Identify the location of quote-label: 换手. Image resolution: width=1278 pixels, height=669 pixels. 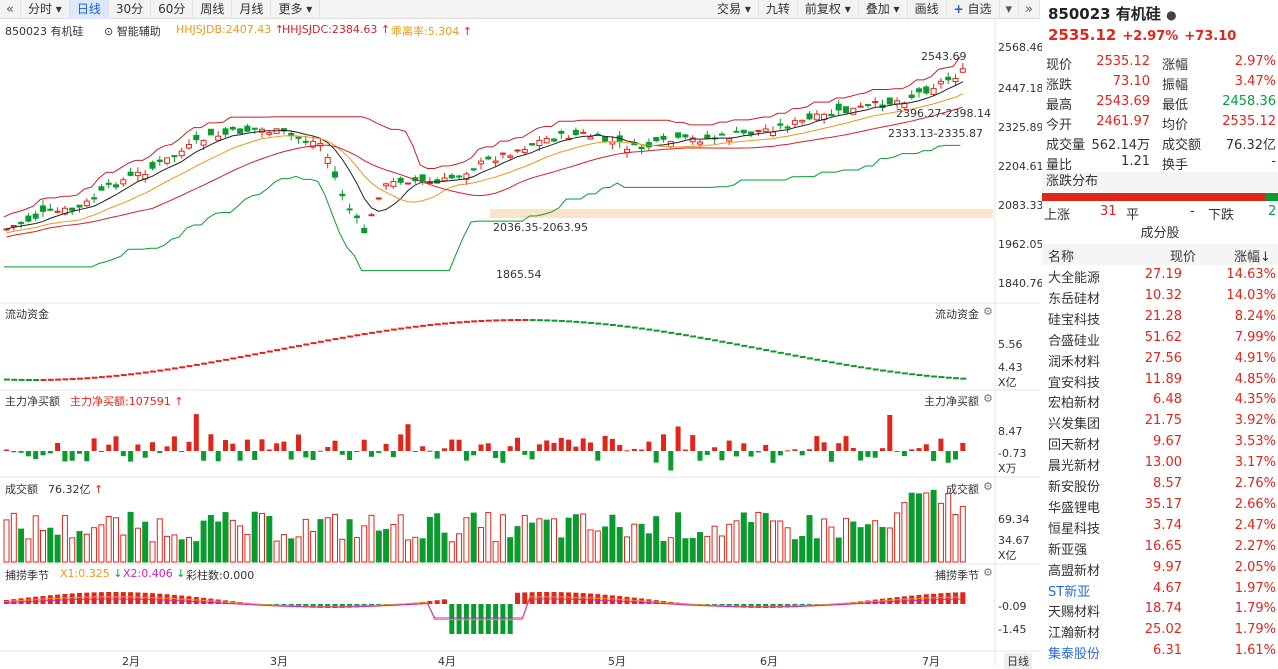
(1175, 165).